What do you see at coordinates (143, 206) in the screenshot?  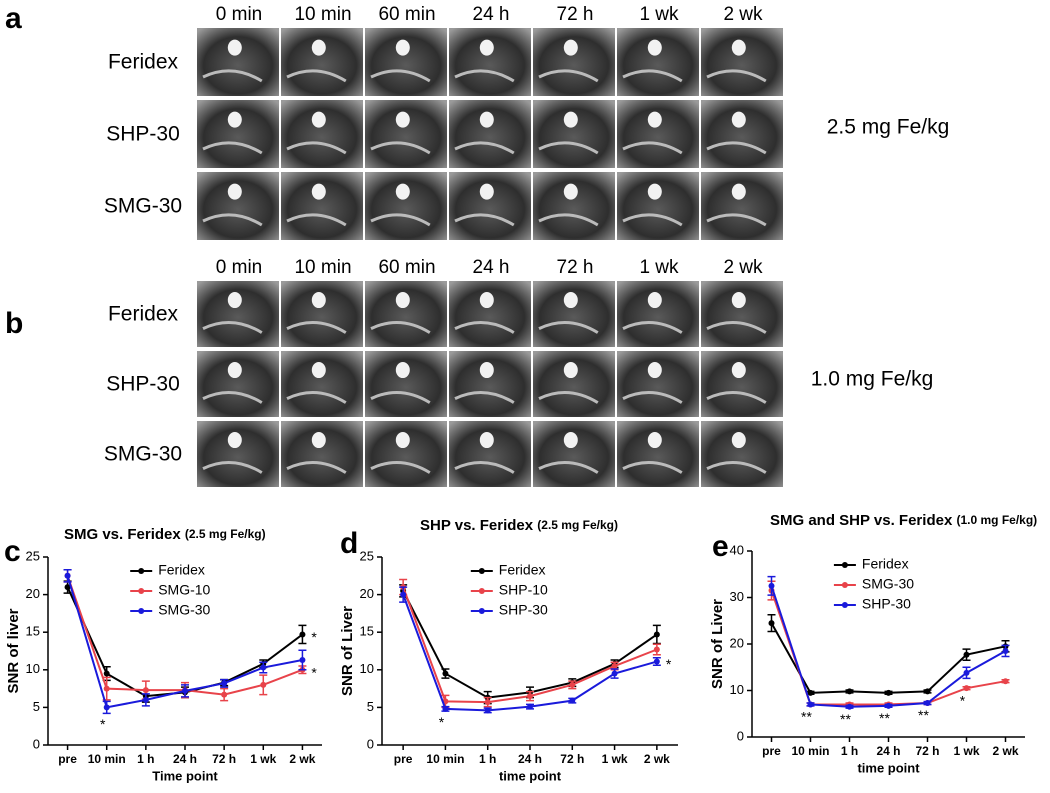 I see `agent-label: SMG-30` at bounding box center [143, 206].